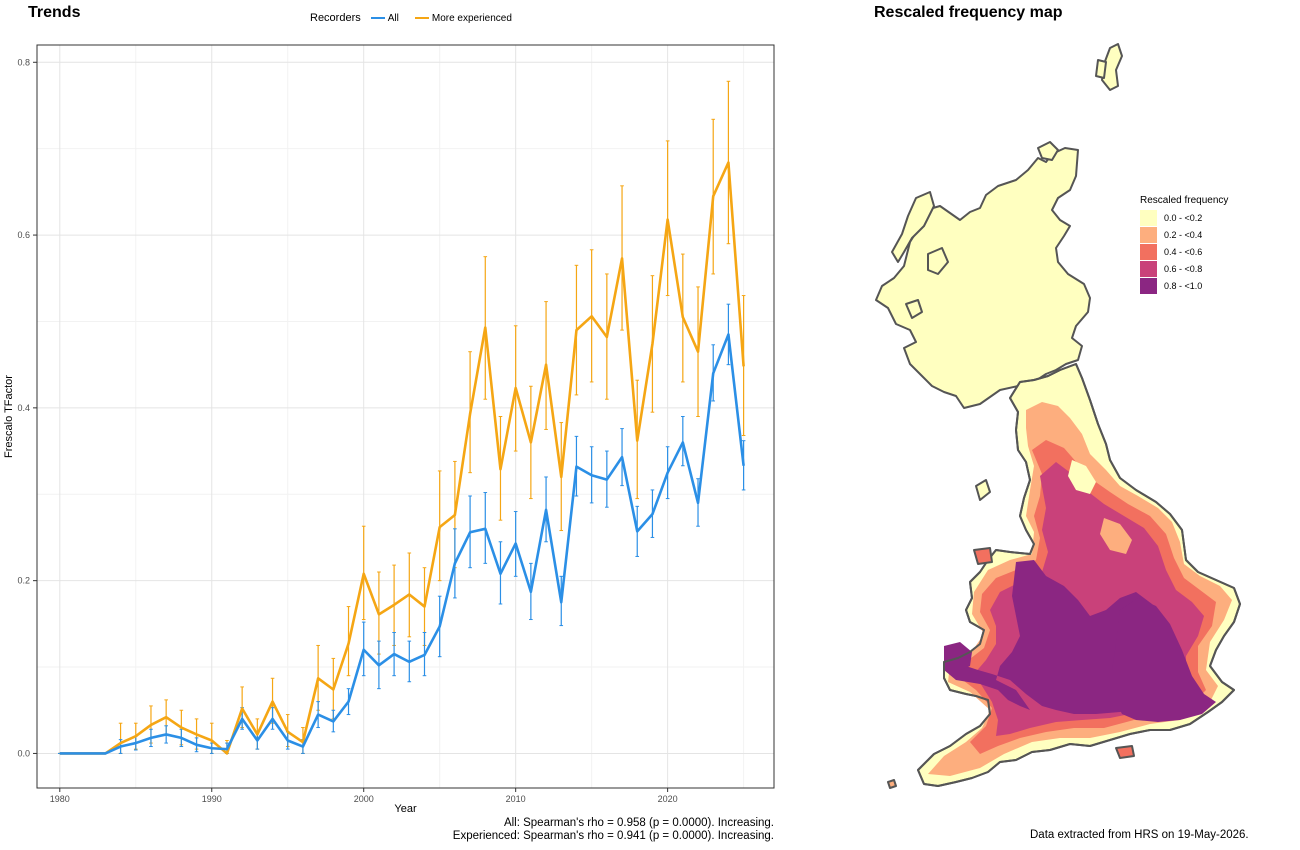 The width and height of the screenshot is (1300, 850). What do you see at coordinates (60, 799) in the screenshot?
I see `x-tick-label: 1980` at bounding box center [60, 799].